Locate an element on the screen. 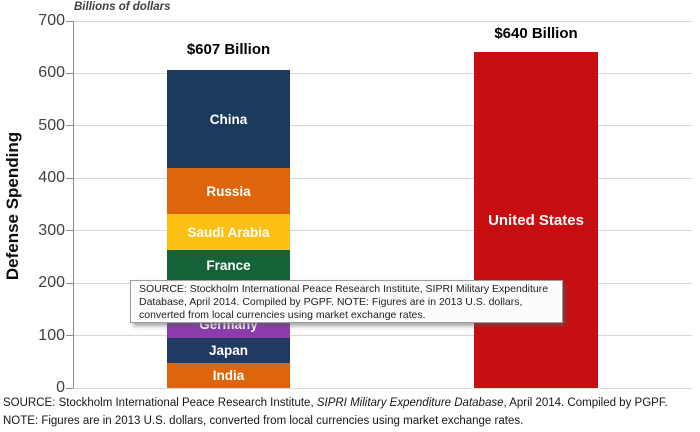 The image size is (700, 432). bar-segment-label: Saudi Arabia is located at coordinates (228, 232).